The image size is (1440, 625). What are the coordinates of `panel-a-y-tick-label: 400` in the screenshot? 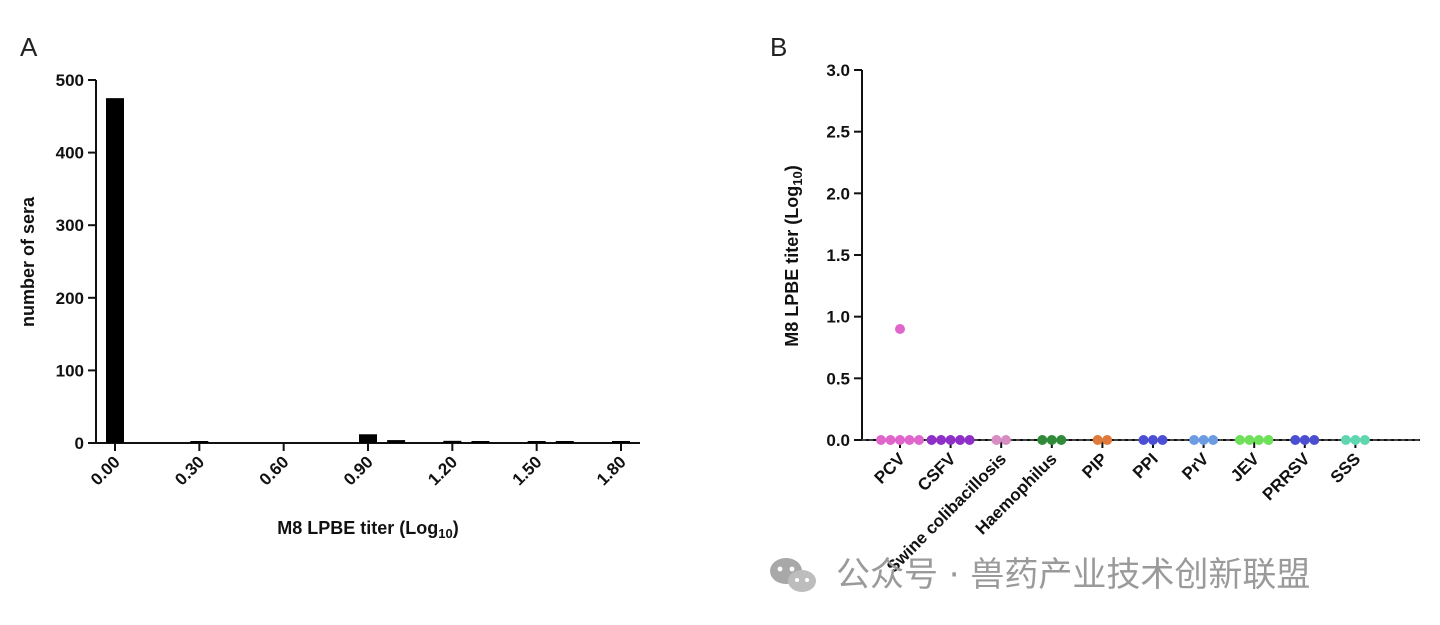 It's located at (70, 153).